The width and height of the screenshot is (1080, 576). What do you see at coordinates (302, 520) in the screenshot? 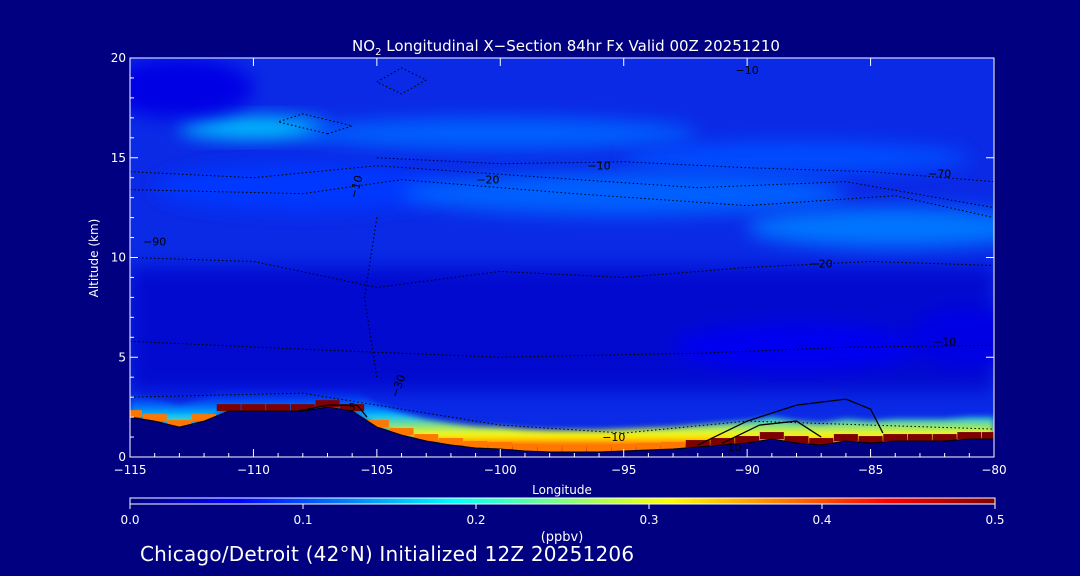
I see `colorbar-tick-label-1: 0.1` at bounding box center [302, 520].